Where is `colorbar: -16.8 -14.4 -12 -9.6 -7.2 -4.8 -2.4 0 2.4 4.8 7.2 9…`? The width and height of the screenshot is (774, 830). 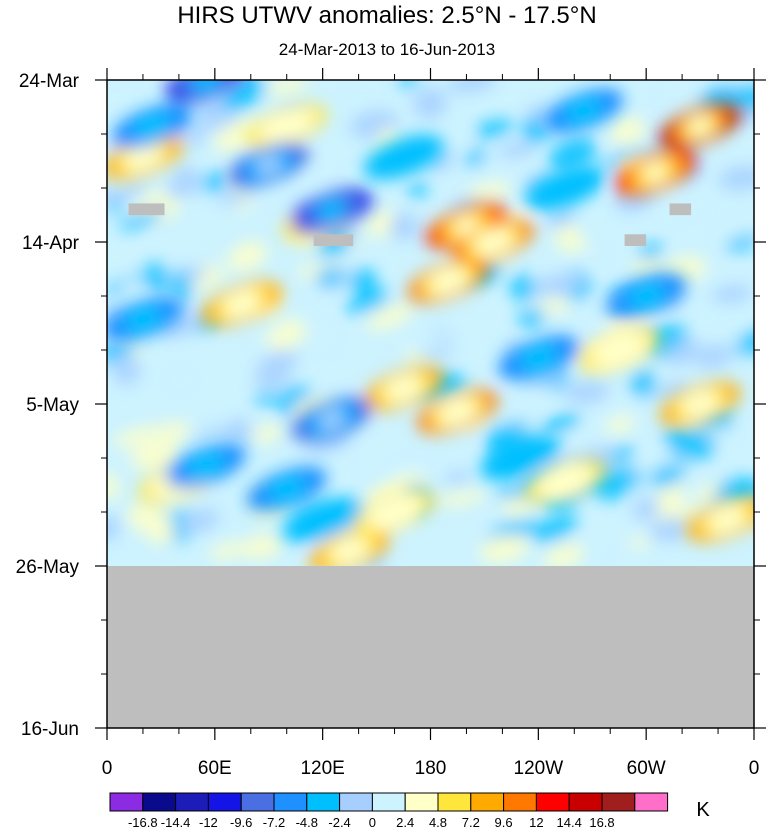
colorbar: -16.8 -14.4 -12 -9.6 -7.2 -4.8 -2.4 0 2.4 4.8 7.2 9… is located at coordinates (409, 811).